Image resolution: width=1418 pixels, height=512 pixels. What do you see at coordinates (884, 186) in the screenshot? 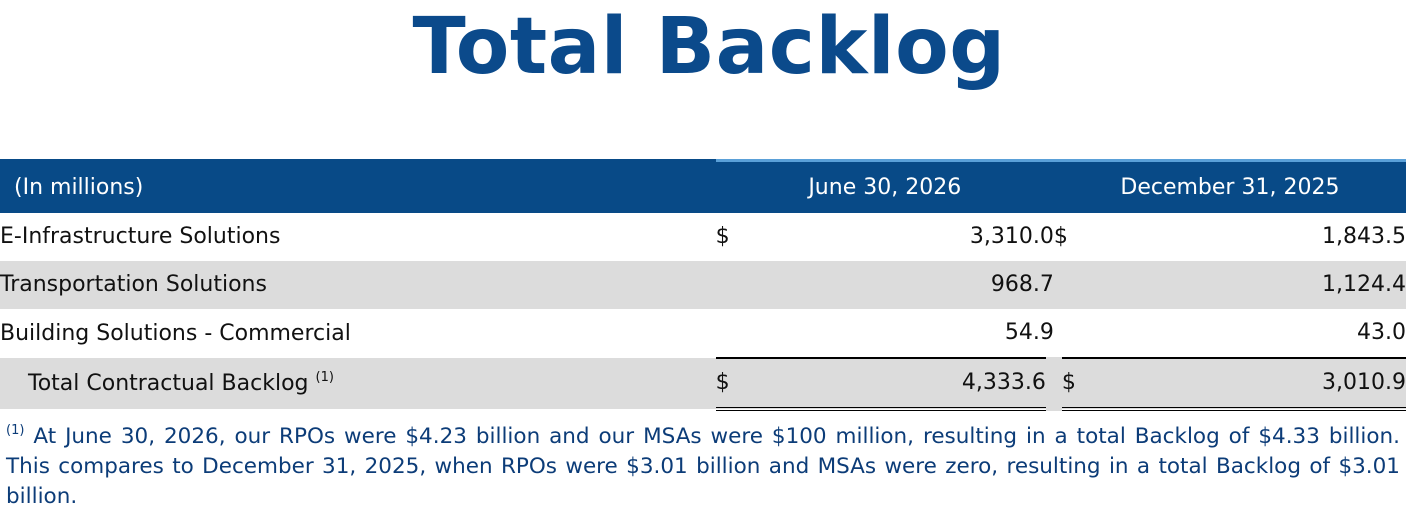
I see `header-june-2026: June 30, 2026` at bounding box center [884, 186].